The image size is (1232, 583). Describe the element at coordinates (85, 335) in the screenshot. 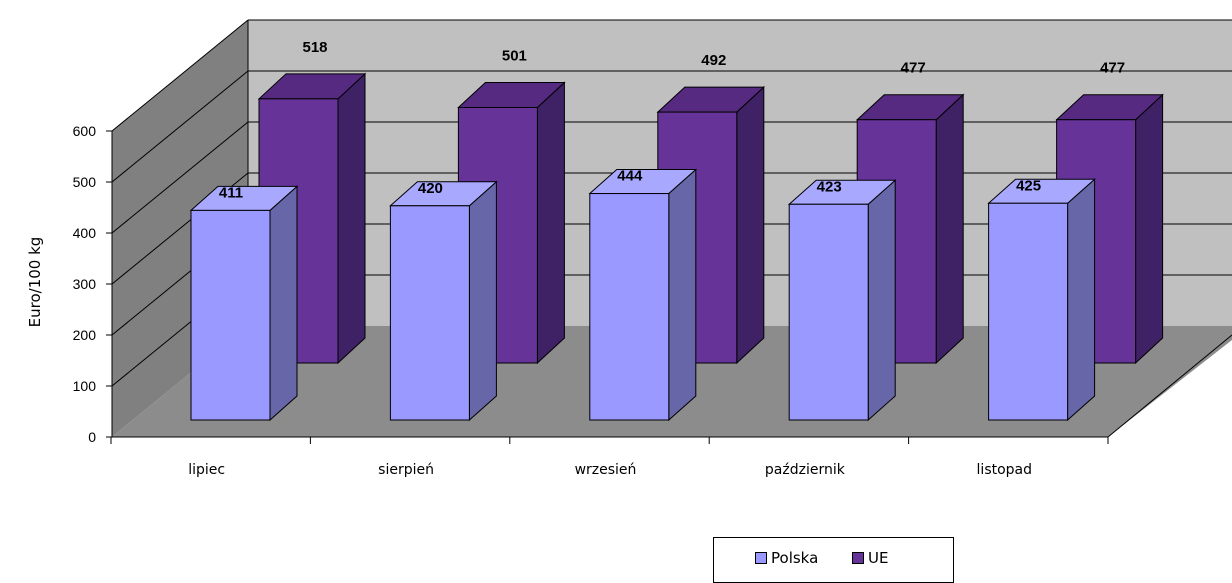

I see `y-tick-label: 200` at that location.